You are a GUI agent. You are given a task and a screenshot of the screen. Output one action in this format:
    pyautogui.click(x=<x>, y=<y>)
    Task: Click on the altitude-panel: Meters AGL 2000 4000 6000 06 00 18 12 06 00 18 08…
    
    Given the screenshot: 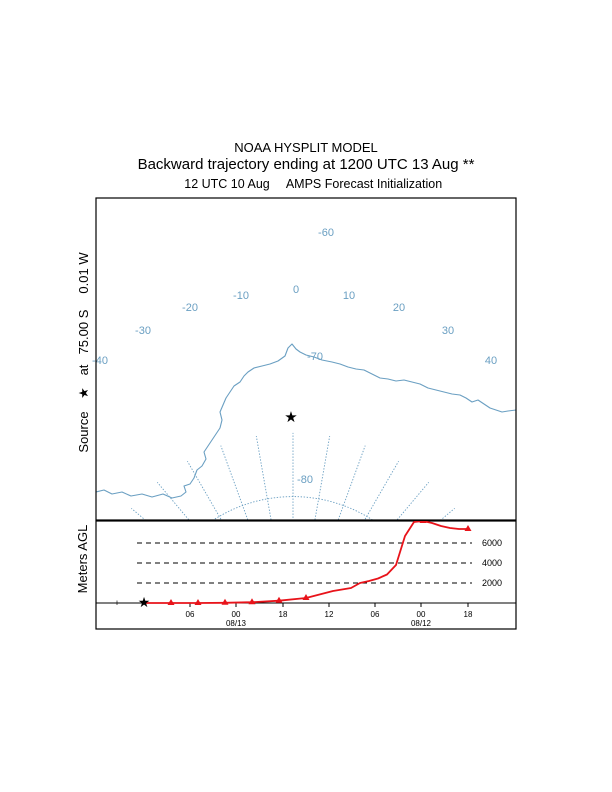 What is the action you would take?
    pyautogui.click(x=296, y=575)
    